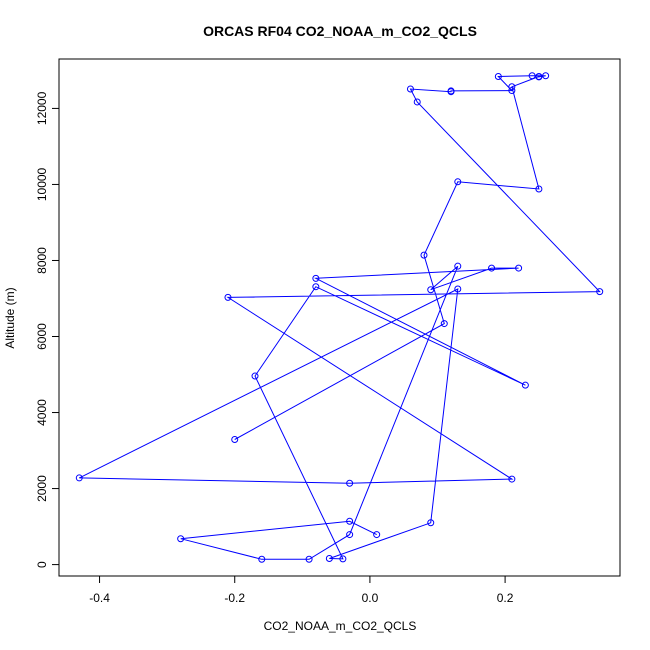  Describe the element at coordinates (42, 488) in the screenshot. I see `y-tick-label: 2000` at that location.